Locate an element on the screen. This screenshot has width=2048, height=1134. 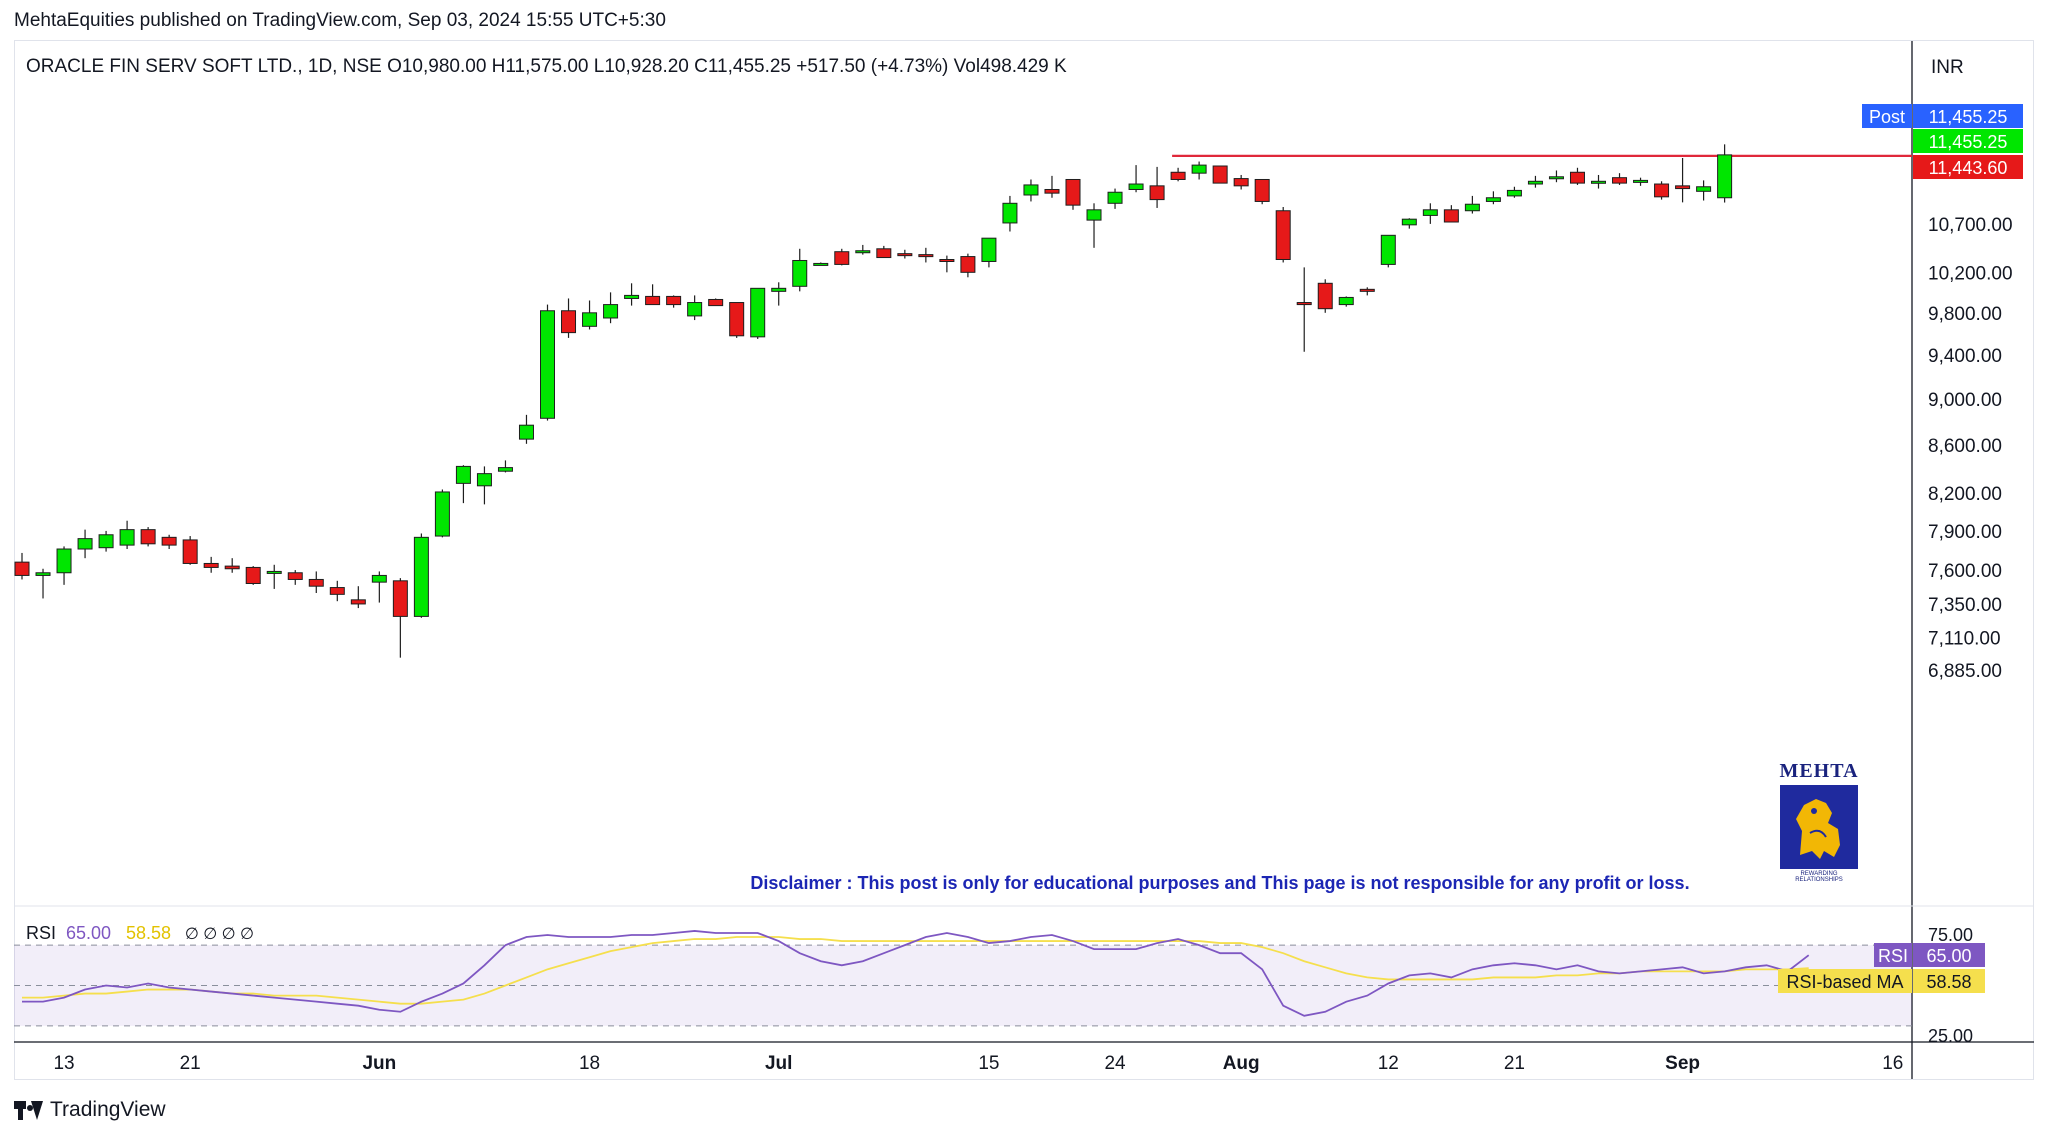
rsi-y-tick: 25.00 is located at coordinates (1950, 1036).